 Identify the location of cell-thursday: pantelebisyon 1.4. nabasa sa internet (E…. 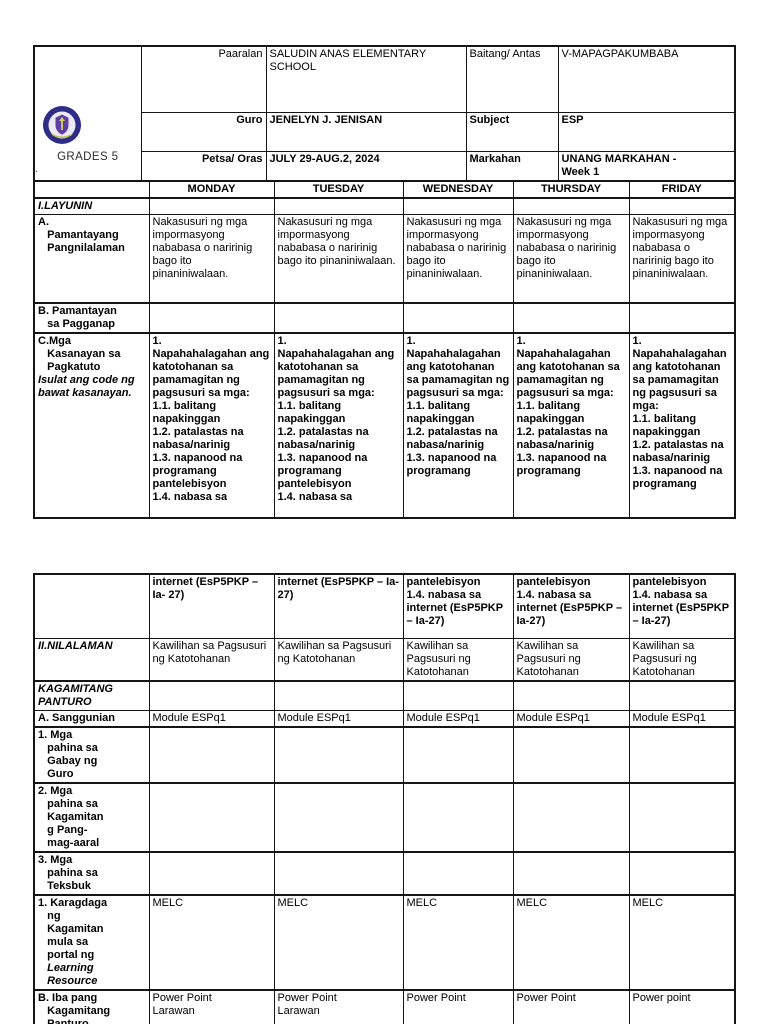
(571, 606).